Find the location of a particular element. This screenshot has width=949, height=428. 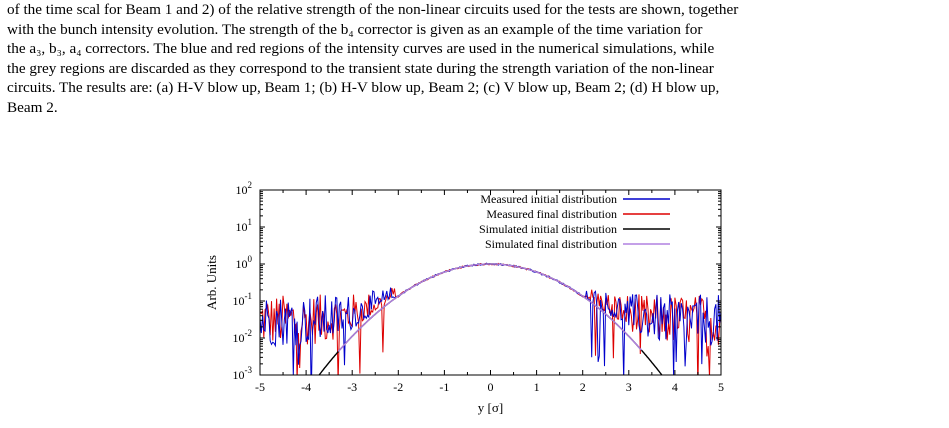

x-tick-label: 3 is located at coordinates (629, 387).